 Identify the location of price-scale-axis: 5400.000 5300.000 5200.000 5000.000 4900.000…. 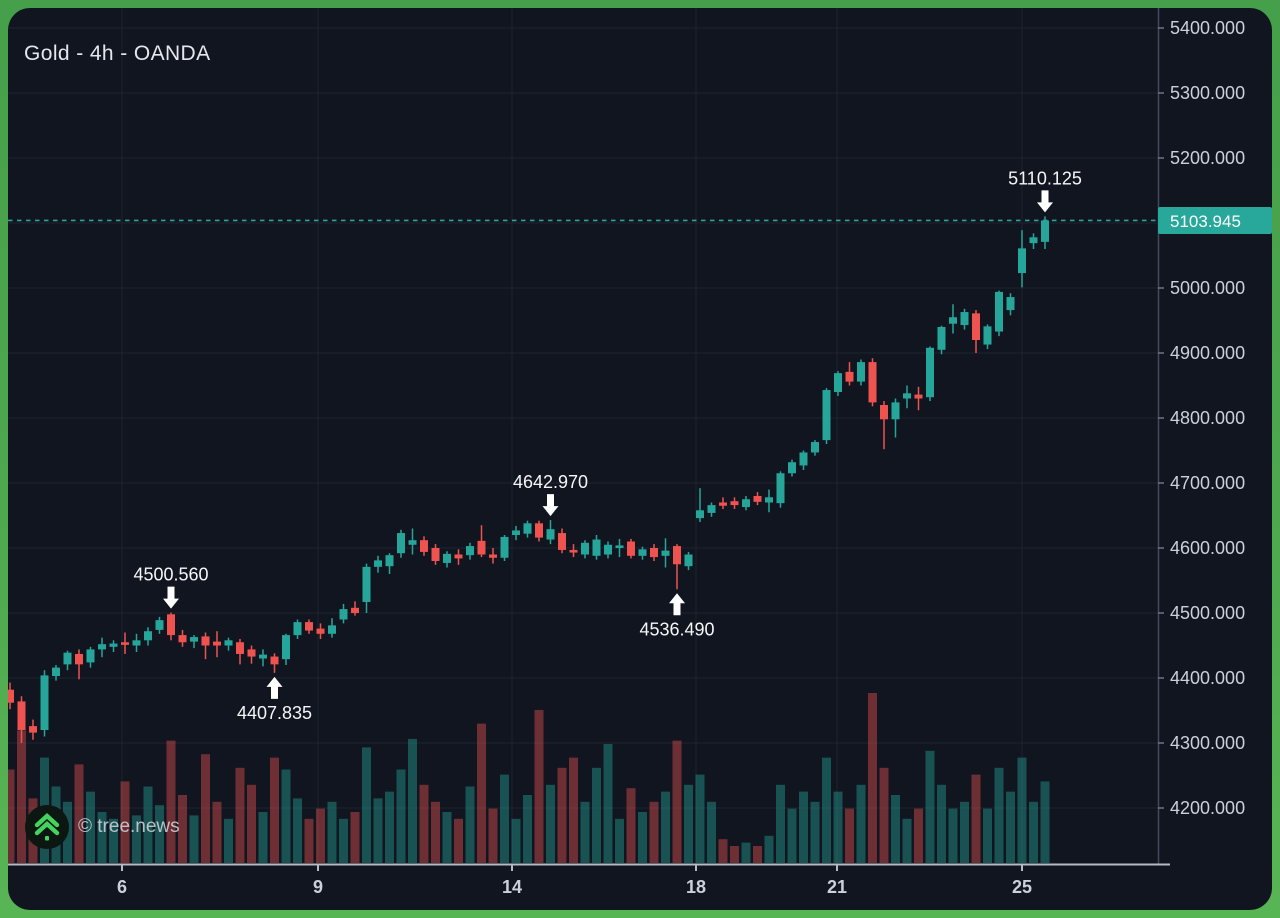
(1214, 436).